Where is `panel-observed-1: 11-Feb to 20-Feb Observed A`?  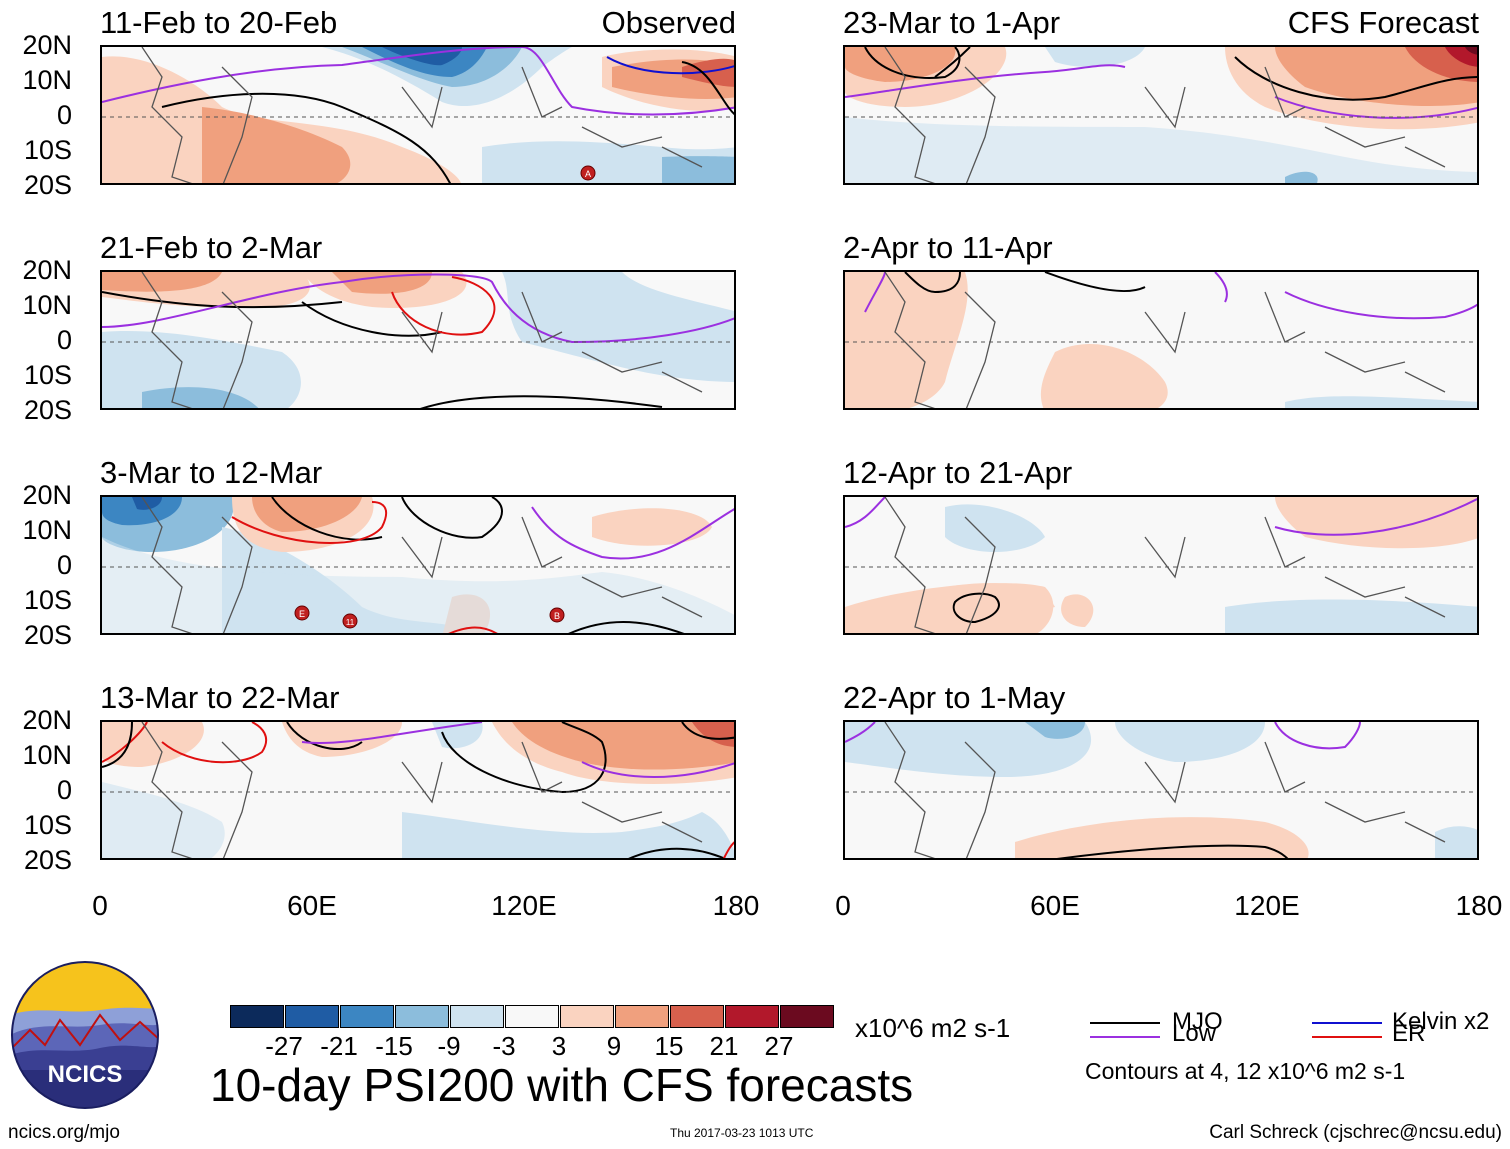
panel-observed-1: 11-Feb to 20-Feb Observed A is located at coordinates (418, 95).